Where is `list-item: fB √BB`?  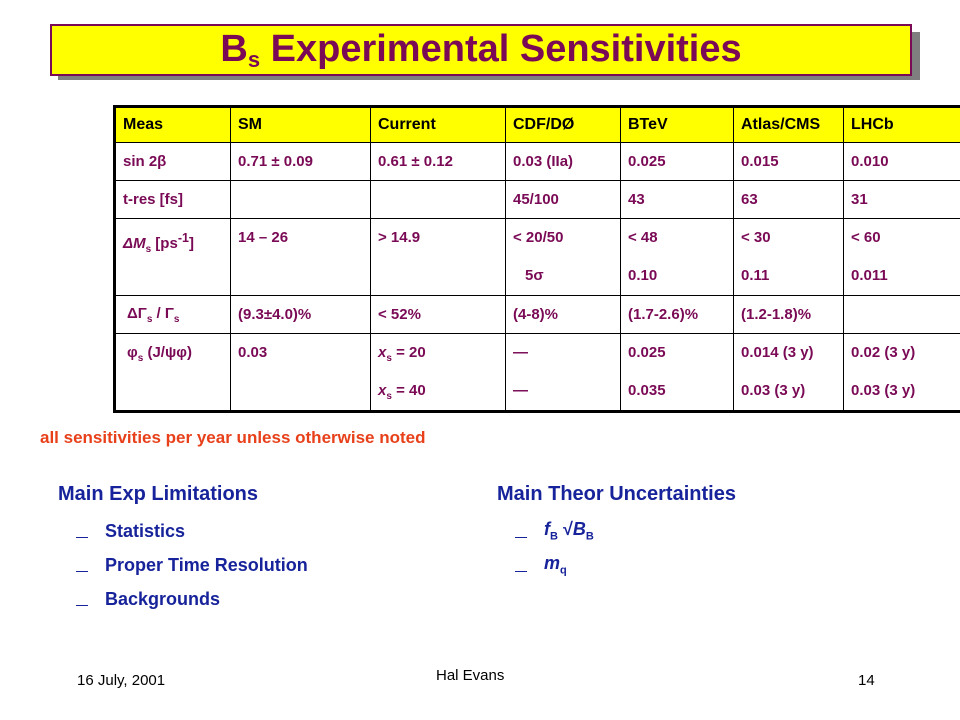
list-item: fB √BB is located at coordinates (616, 531).